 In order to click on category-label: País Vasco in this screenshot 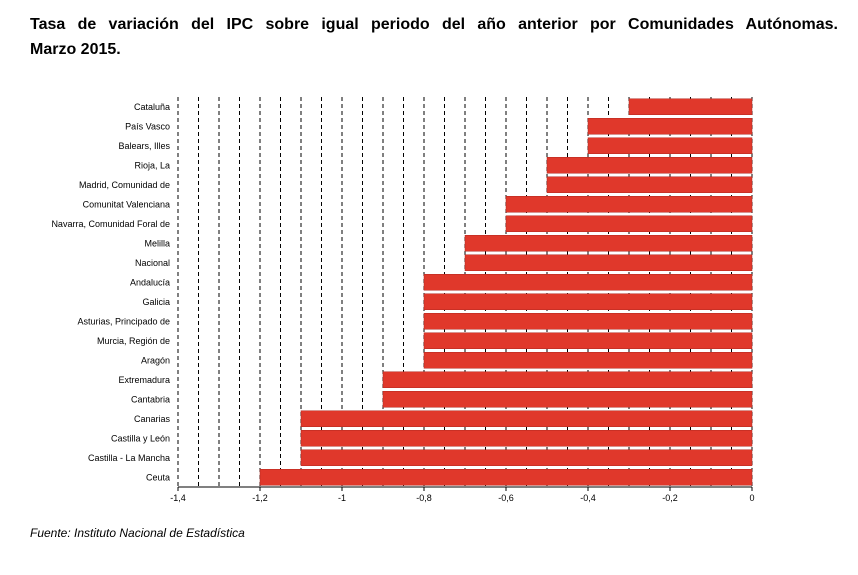, I will do `click(147, 126)`.